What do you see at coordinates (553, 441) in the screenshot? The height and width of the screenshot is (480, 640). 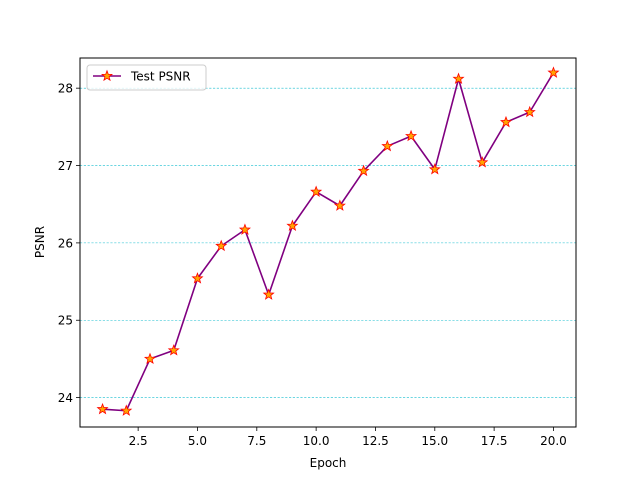 I see `x-tick-label-7: 20.0` at bounding box center [553, 441].